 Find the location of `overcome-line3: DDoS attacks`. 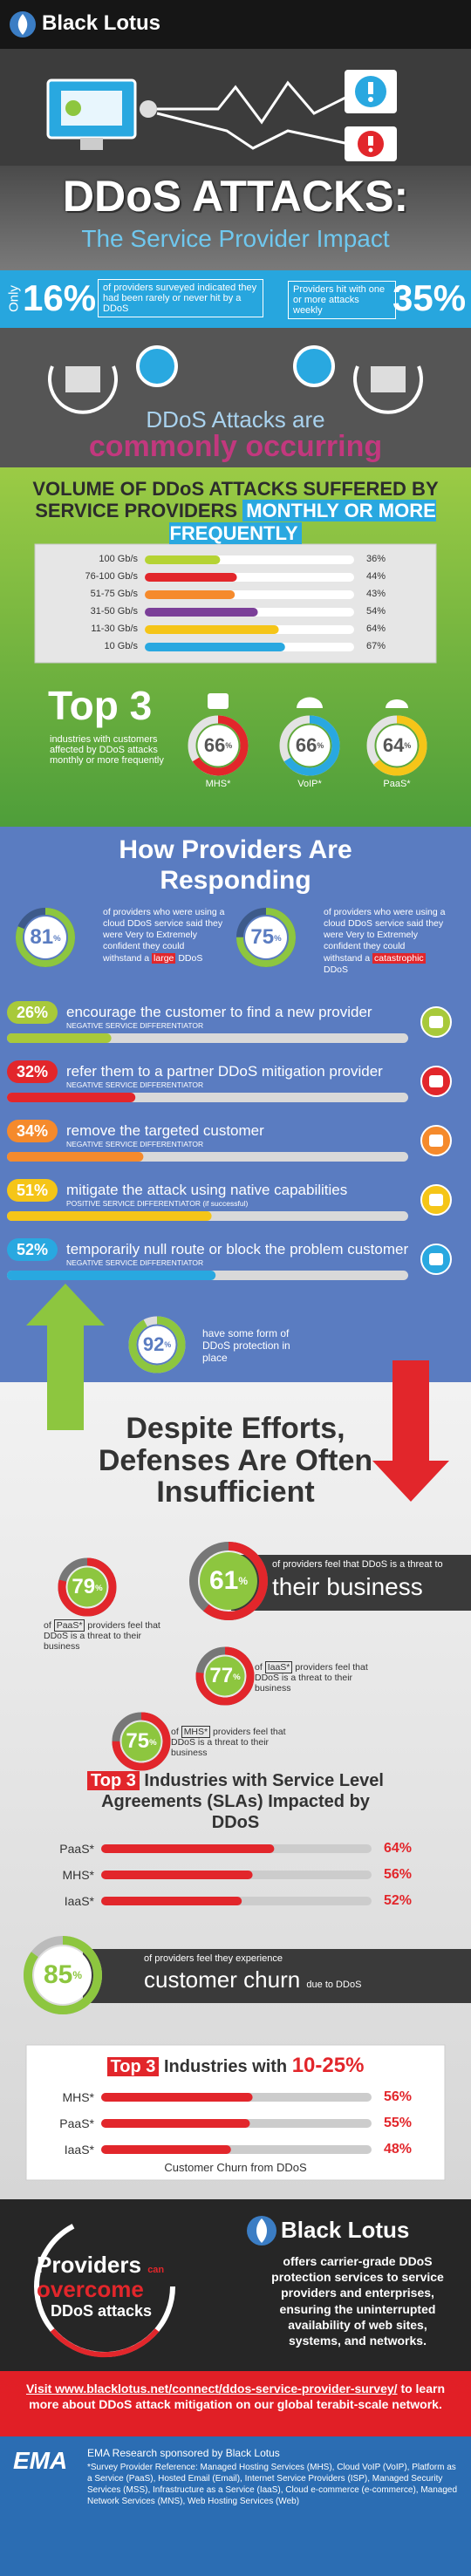

overcome-line3: DDoS attacks is located at coordinates (102, 2311).